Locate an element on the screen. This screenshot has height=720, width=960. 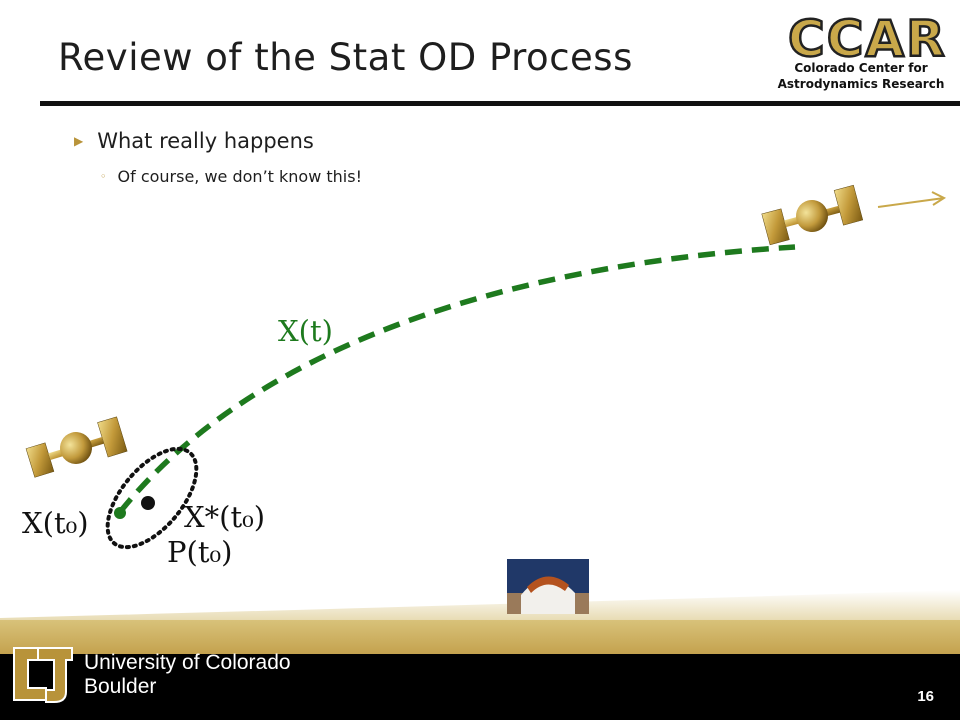
ccar-logo-line1: Colorado Center for is located at coordinates (861, 68).